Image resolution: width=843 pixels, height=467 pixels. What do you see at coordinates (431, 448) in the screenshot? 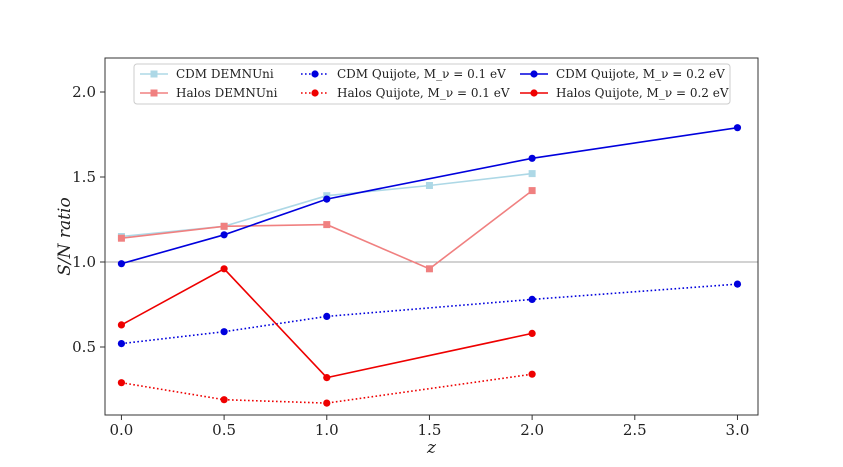
I see `x-axis-label: z` at bounding box center [431, 448].